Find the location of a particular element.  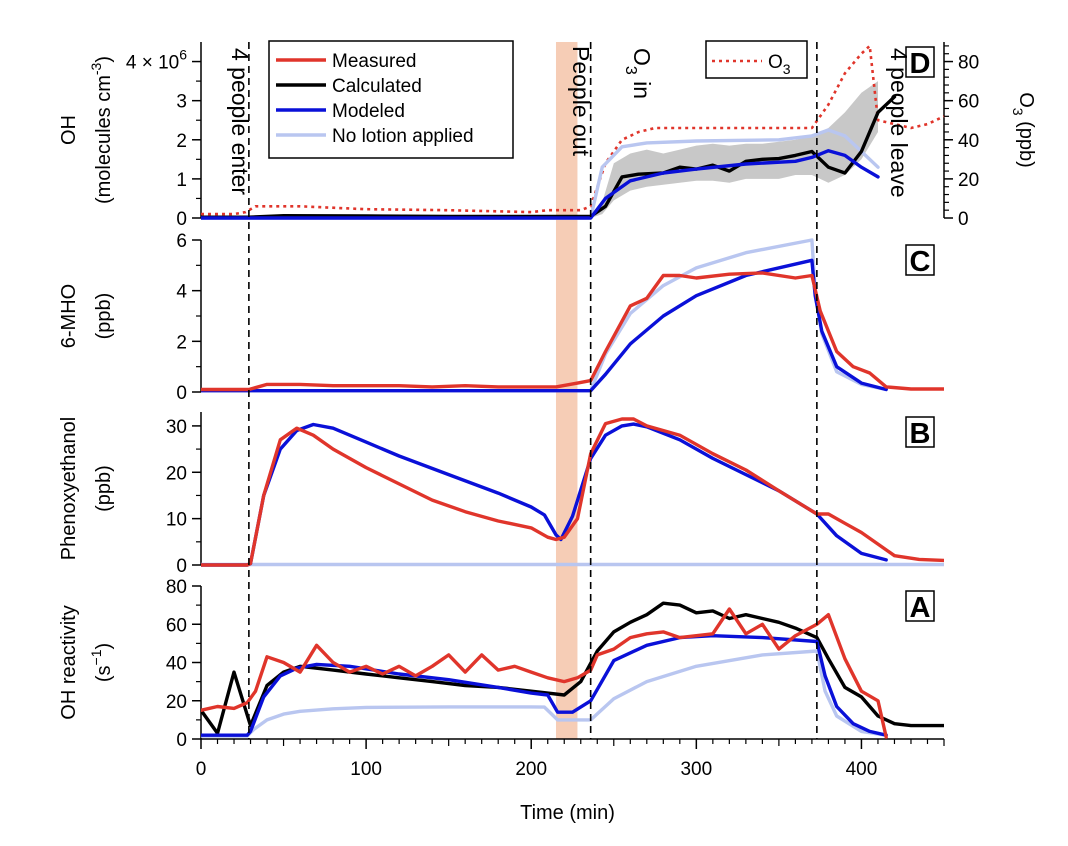

right-tick-label-text: 20 is located at coordinates (968, 180).